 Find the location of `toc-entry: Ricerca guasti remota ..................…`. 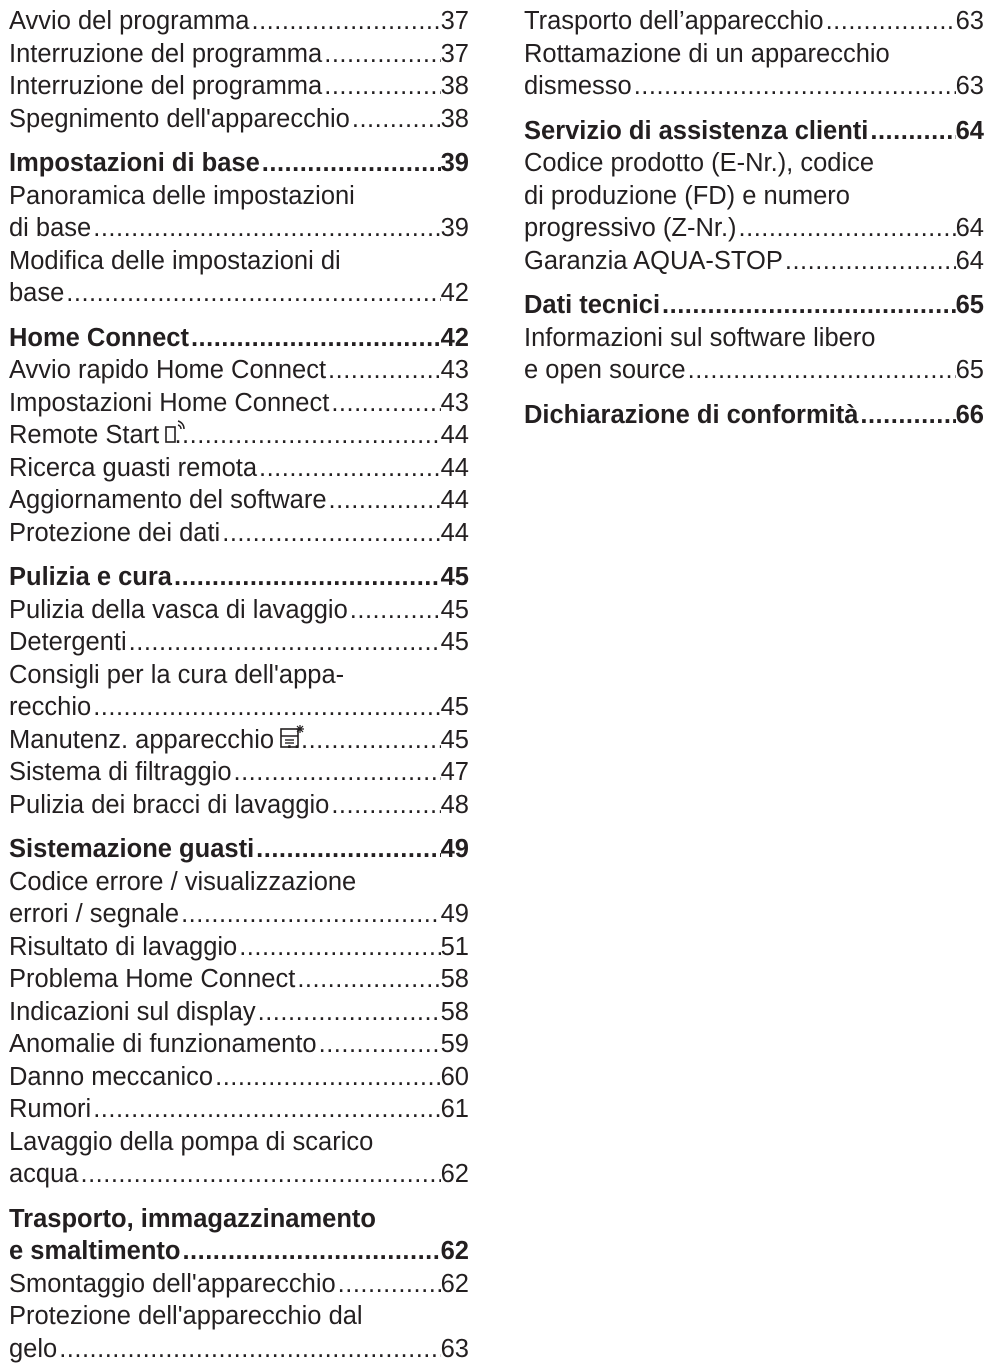

toc-entry: Ricerca guasti remota ..................… is located at coordinates (239, 468).